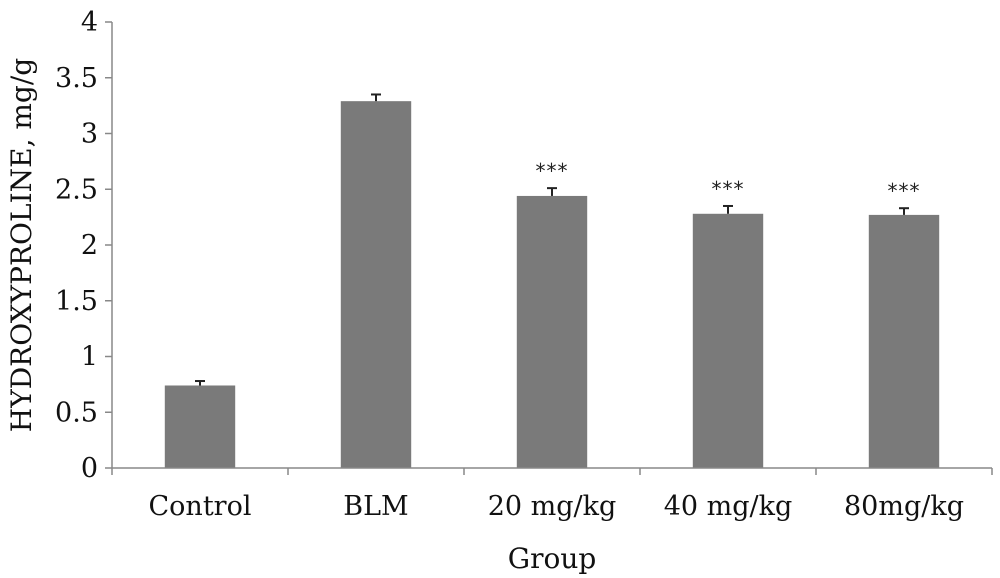 The width and height of the screenshot is (1000, 578). What do you see at coordinates (76, 301) in the screenshot?
I see `y-tick-label: 1.5` at bounding box center [76, 301].